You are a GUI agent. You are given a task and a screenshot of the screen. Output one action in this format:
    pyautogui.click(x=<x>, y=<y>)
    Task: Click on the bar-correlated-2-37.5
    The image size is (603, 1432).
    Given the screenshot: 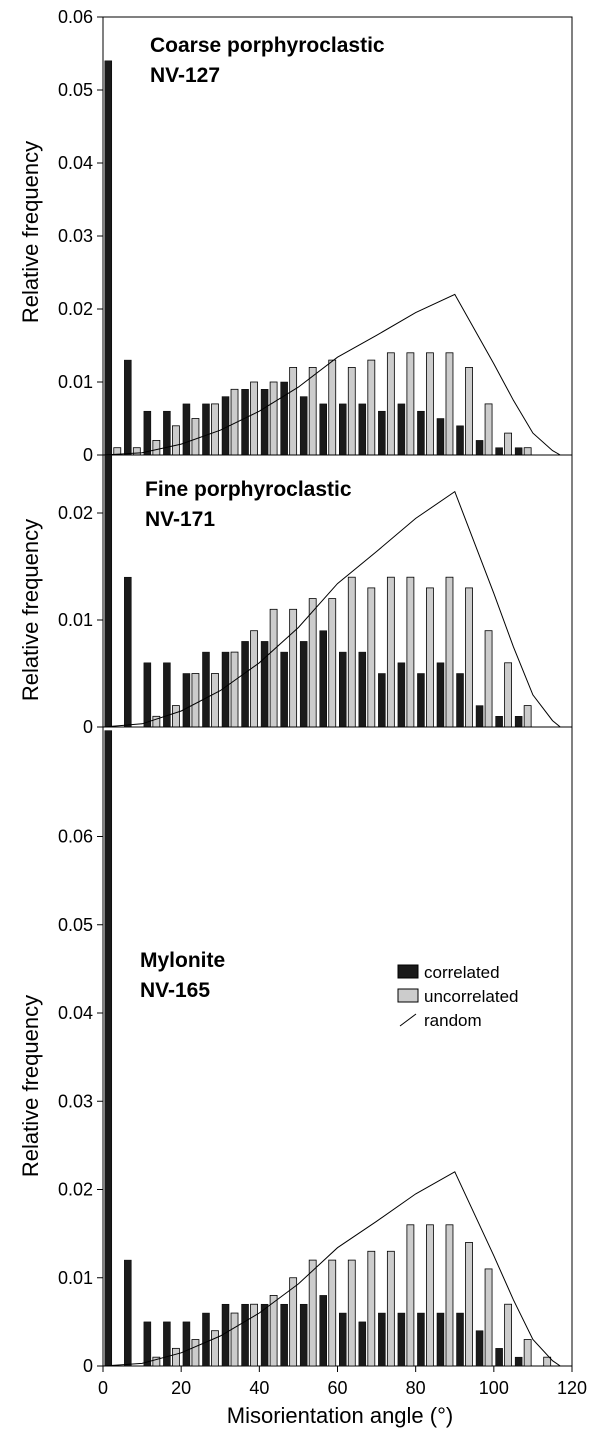 What is the action you would take?
    pyautogui.click(x=245, y=684)
    